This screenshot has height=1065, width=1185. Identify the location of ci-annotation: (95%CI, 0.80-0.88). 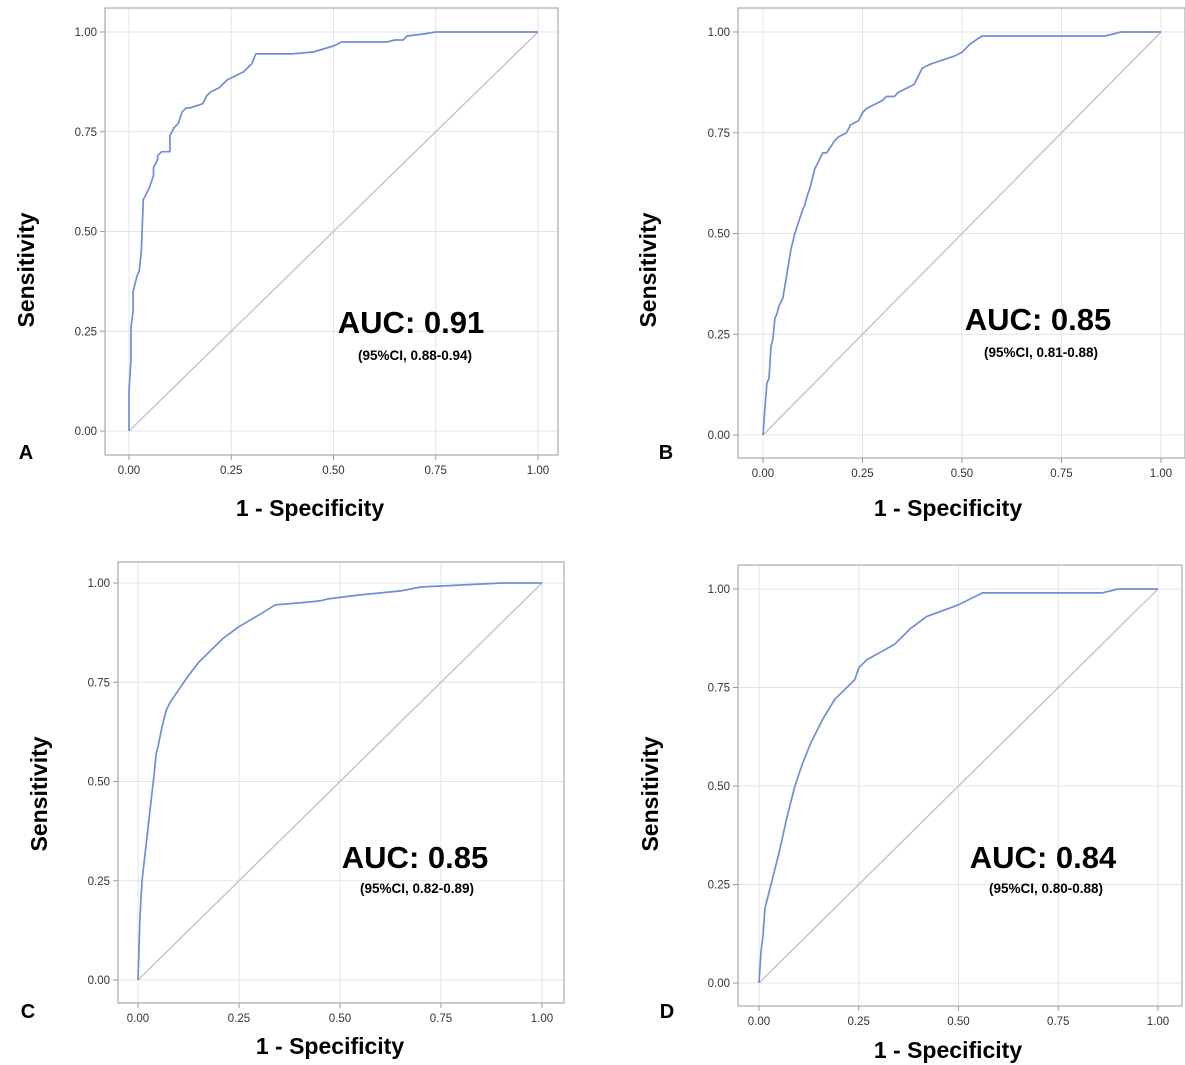
(1046, 888).